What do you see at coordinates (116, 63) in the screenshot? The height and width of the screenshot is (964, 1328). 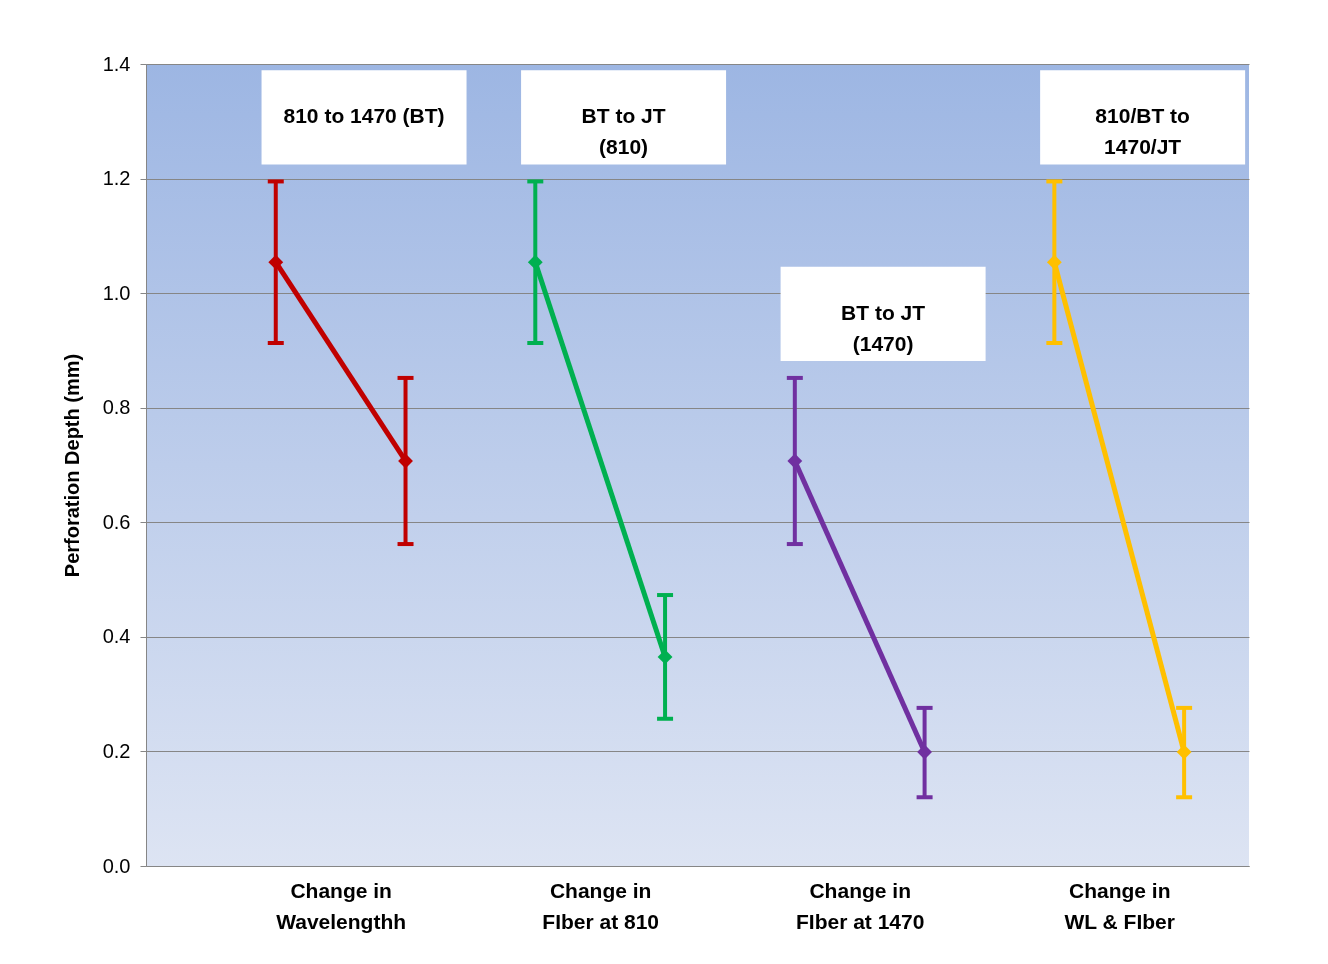 I see `y-tick-label: 1.4` at bounding box center [116, 63].